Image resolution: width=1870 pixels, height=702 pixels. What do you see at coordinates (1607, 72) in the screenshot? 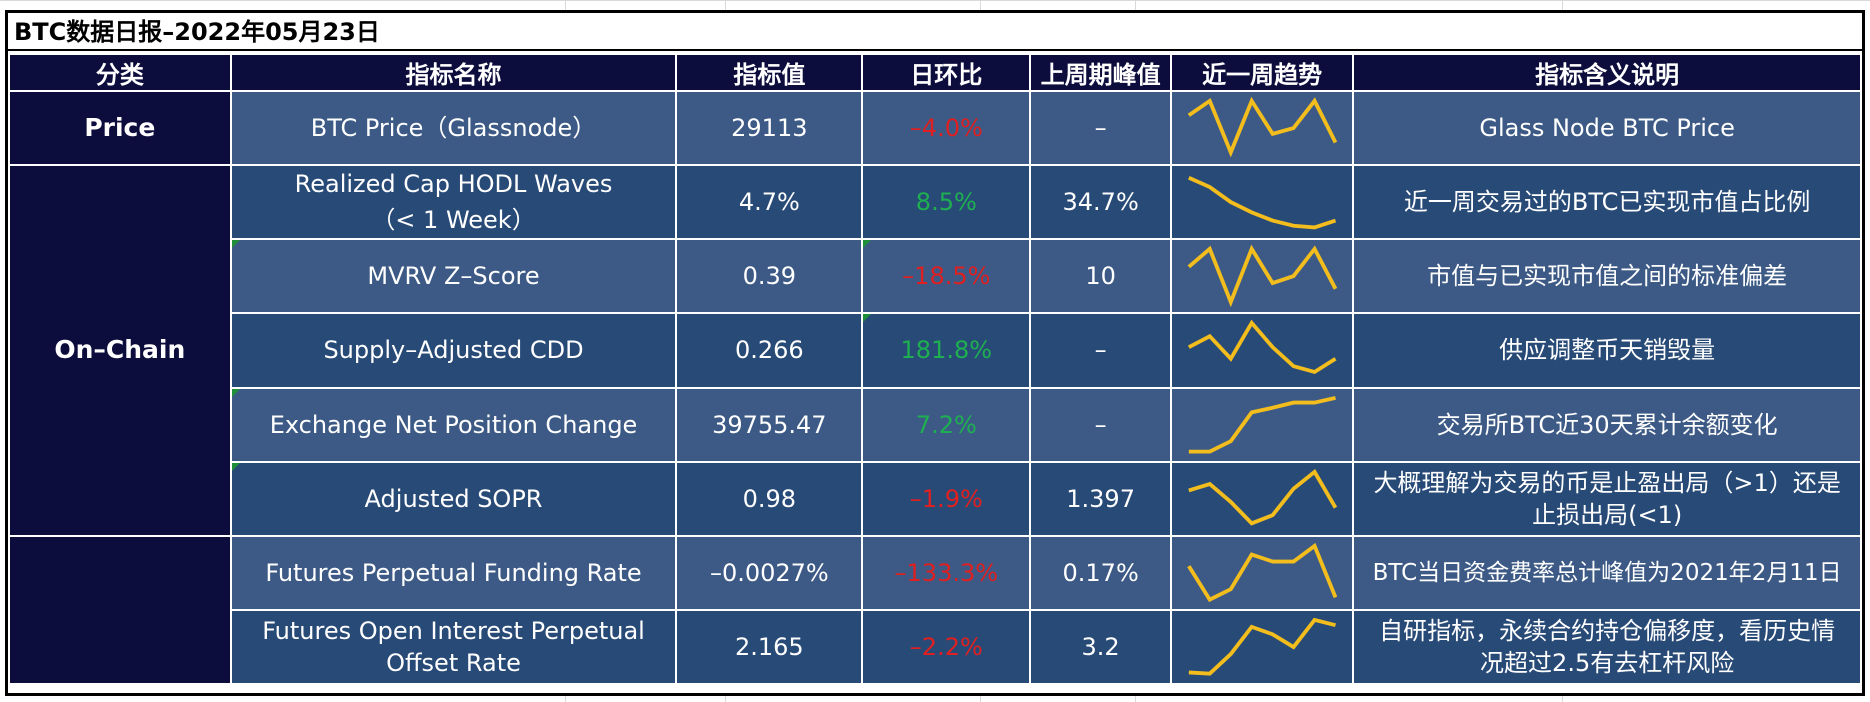
I see `header-desc: 指标含义说明` at bounding box center [1607, 72].